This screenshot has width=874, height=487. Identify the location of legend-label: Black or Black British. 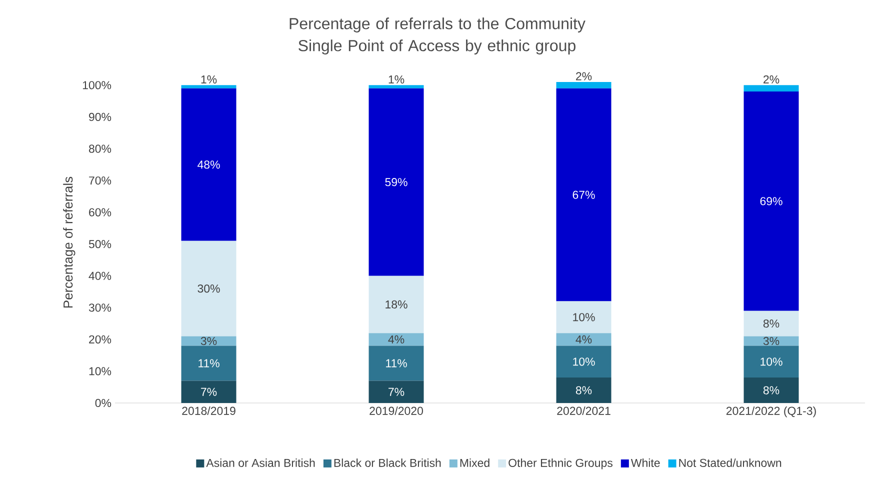
(387, 462).